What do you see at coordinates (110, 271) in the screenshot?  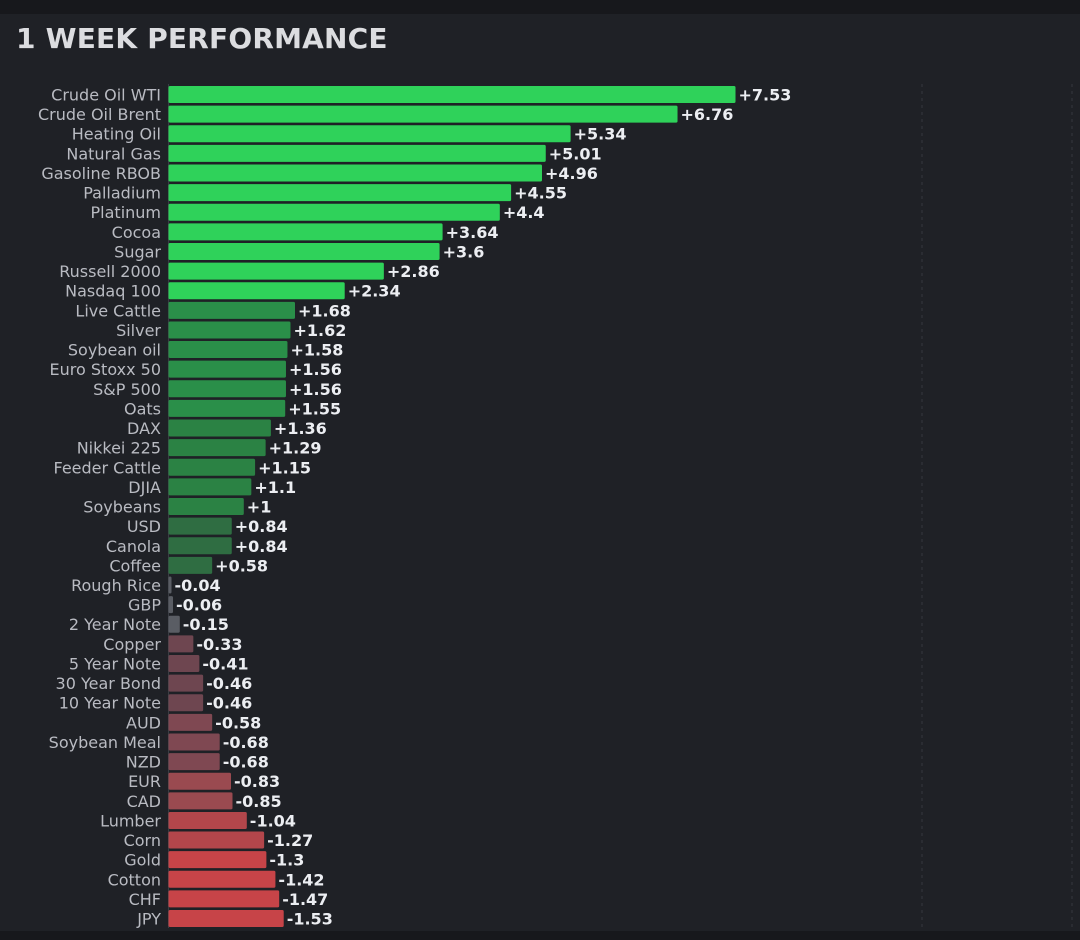 I see `category-label: Russell 2000` at bounding box center [110, 271].